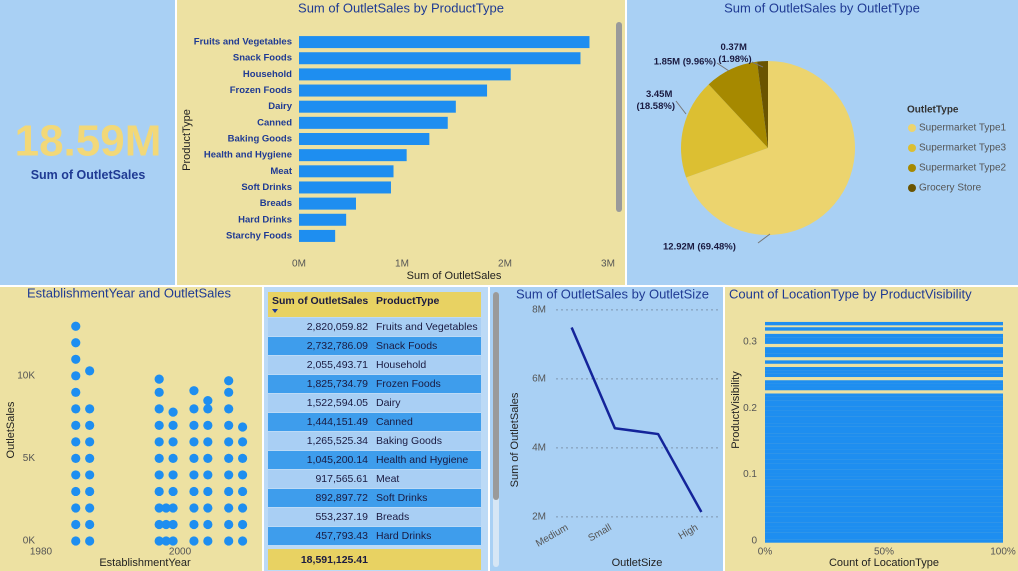  Describe the element at coordinates (963, 148) in the screenshot. I see `legend-label: Supermarket Type3` at that location.